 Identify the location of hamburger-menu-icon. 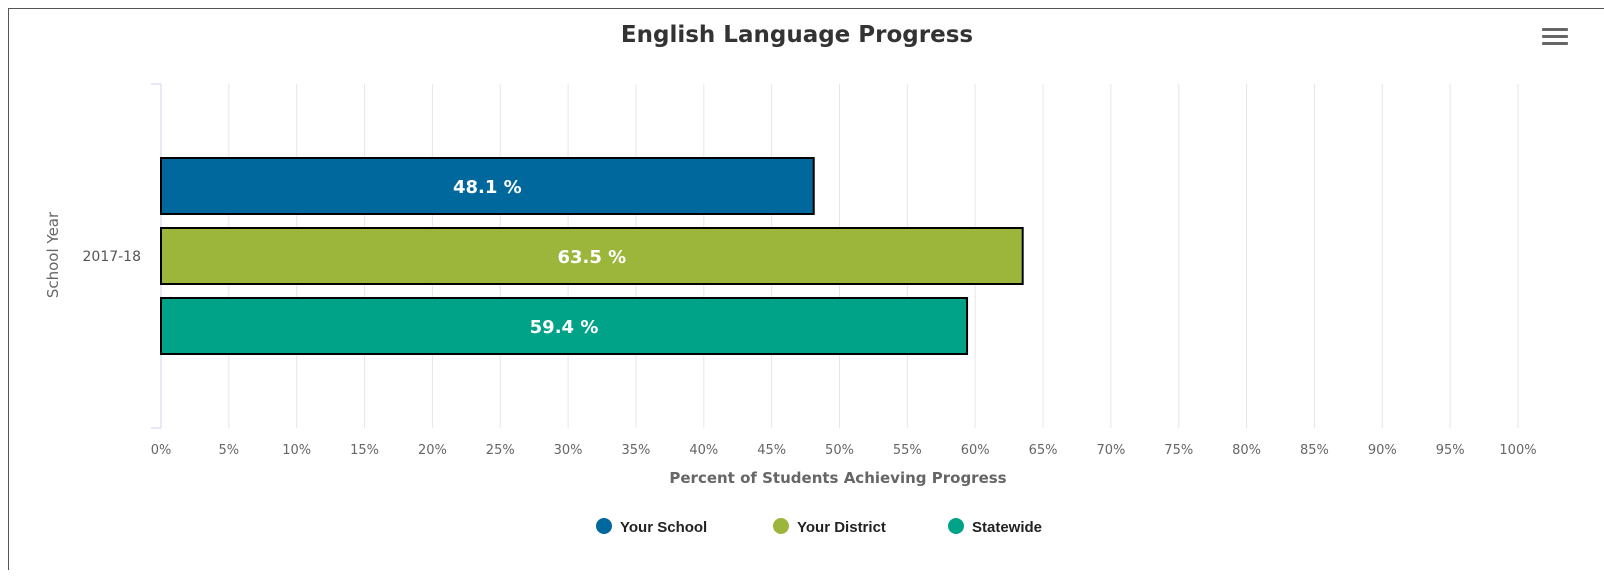
(1555, 39).